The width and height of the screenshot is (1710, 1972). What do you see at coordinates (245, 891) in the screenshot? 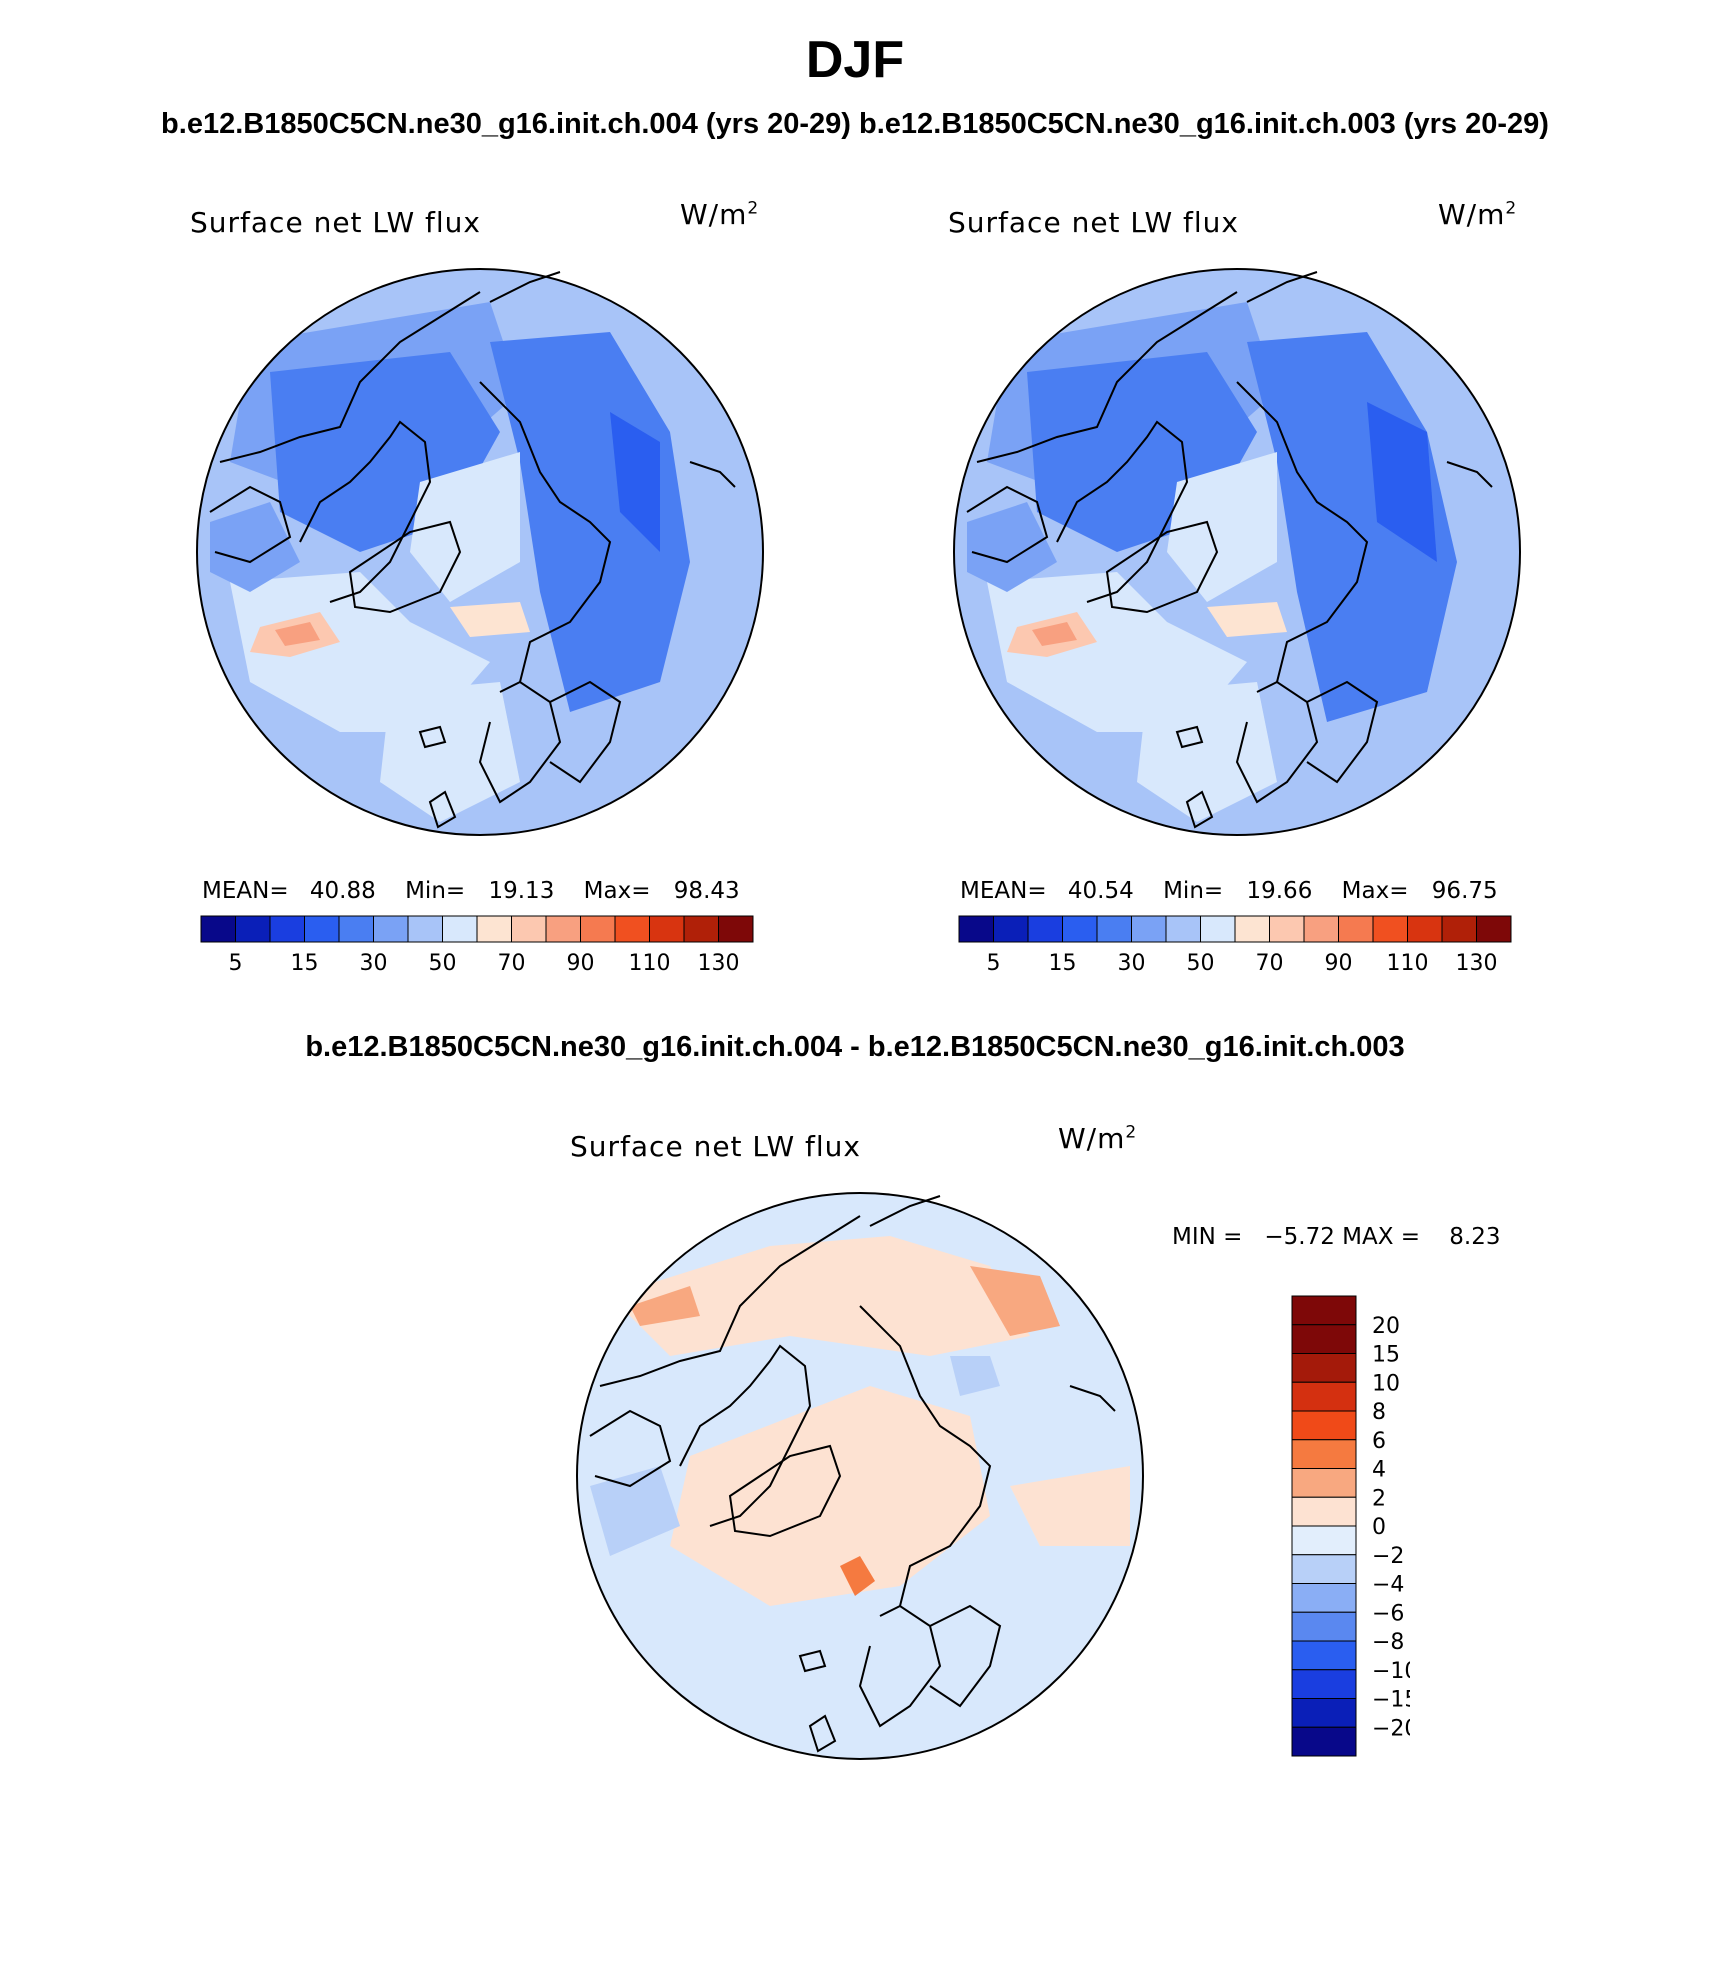
I see `panel-1-mean-label: MEAN=` at bounding box center [245, 891].